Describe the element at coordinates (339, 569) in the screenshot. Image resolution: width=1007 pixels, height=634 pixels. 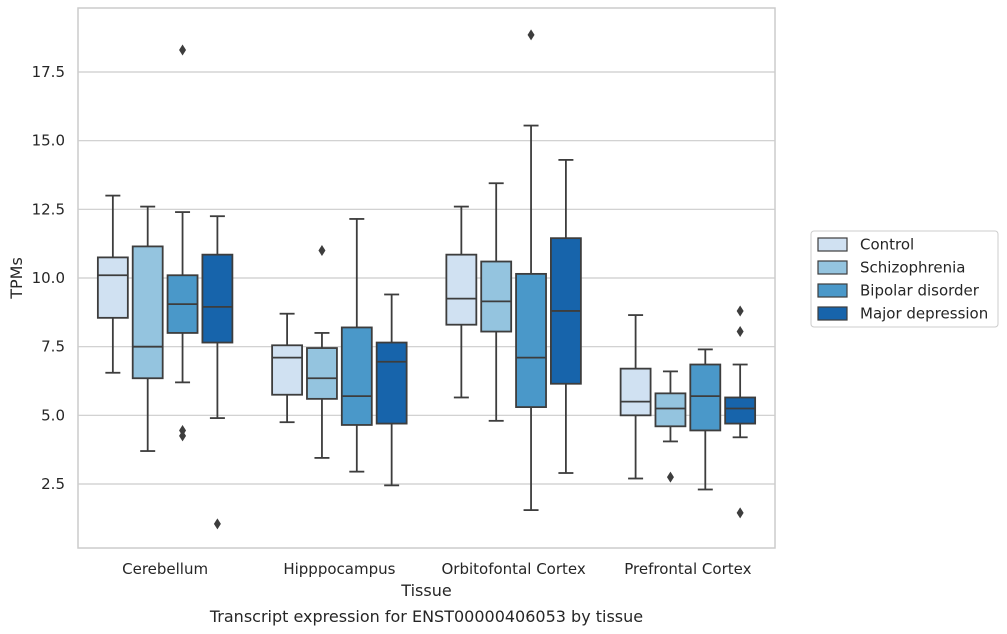
I see `x-tick-label: Hipppocampus` at that location.